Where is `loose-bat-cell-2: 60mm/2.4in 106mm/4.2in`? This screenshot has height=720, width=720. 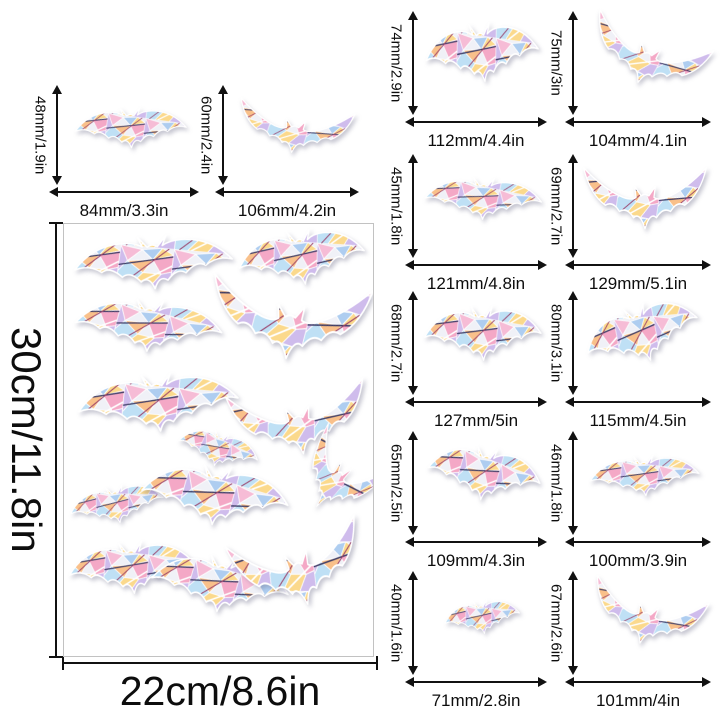 loose-bat-cell-2: 60mm/2.4in 106mm/4.2in is located at coordinates (277, 152).